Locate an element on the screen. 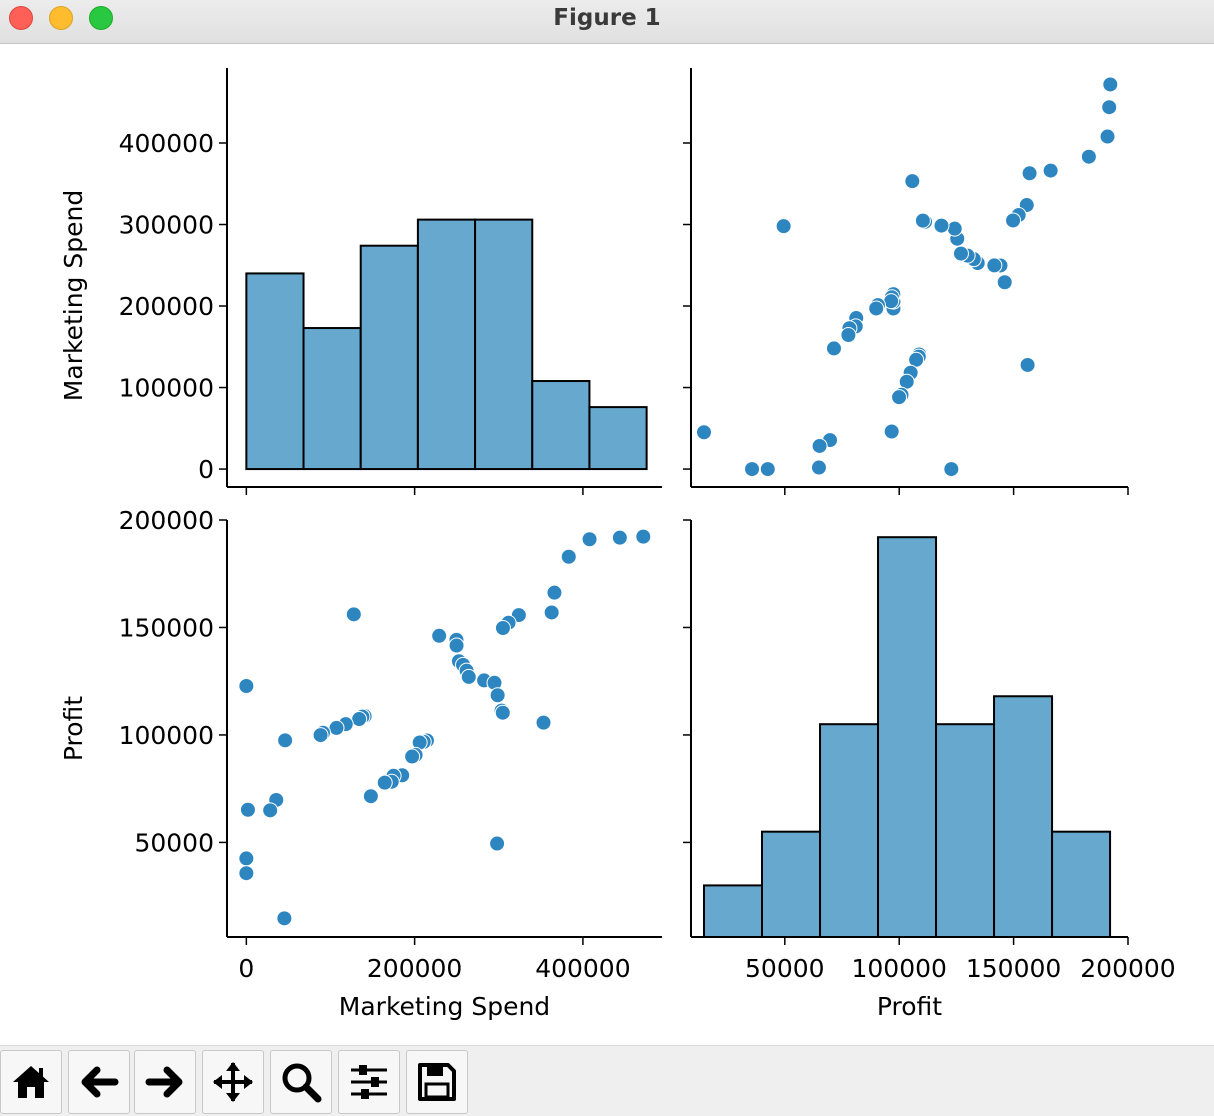 The image size is (1214, 1116). x-axis-label: Marketing Spend is located at coordinates (444, 1006).